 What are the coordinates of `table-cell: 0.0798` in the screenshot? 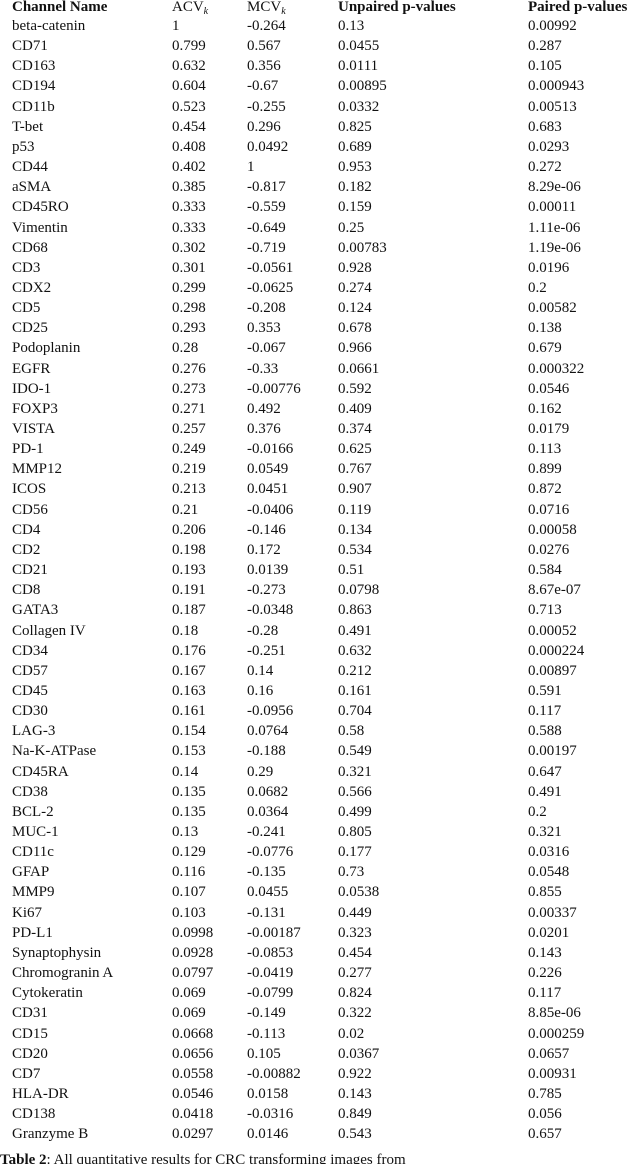 It's located at (359, 590).